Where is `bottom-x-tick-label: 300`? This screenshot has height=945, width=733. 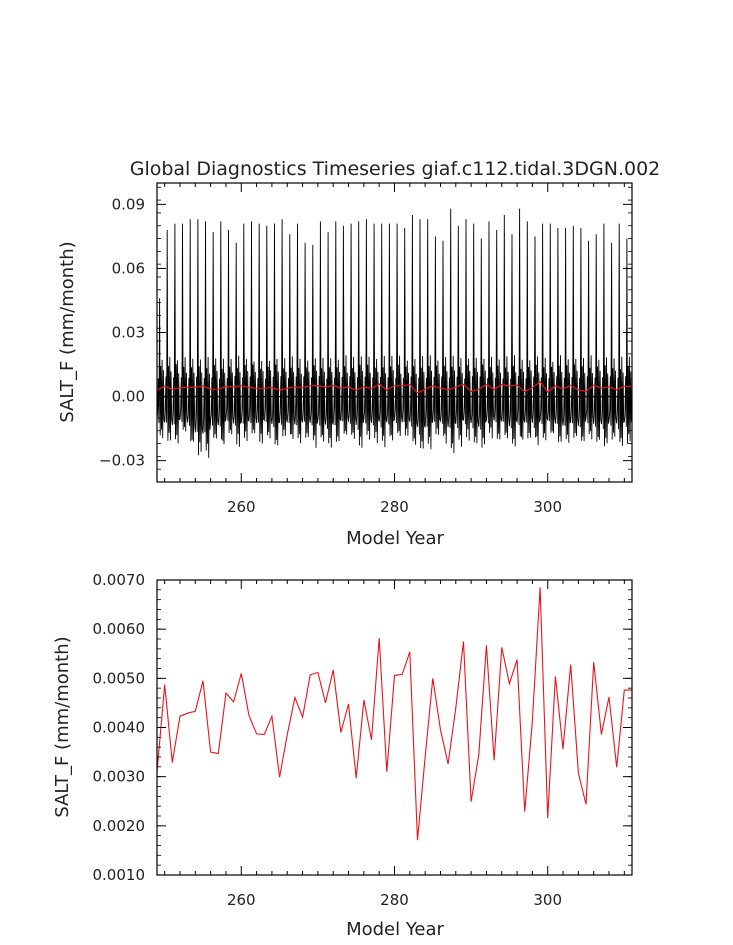
bottom-x-tick-label: 300 is located at coordinates (547, 900).